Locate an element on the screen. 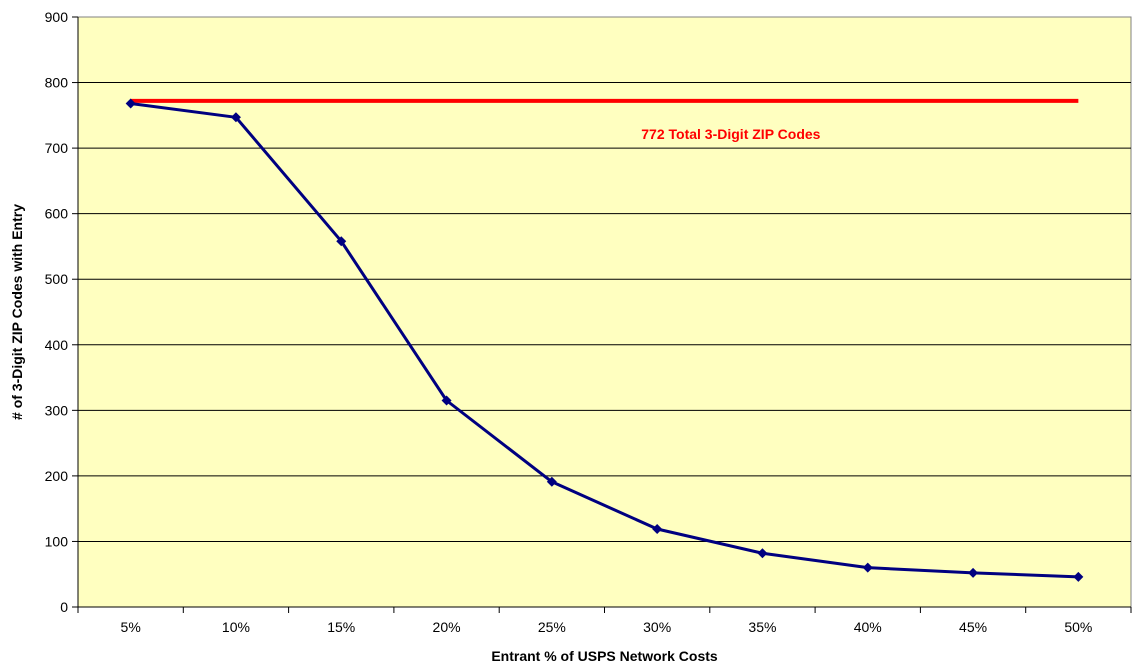 The image size is (1136, 669). x-tick-label: 15% is located at coordinates (341, 627).